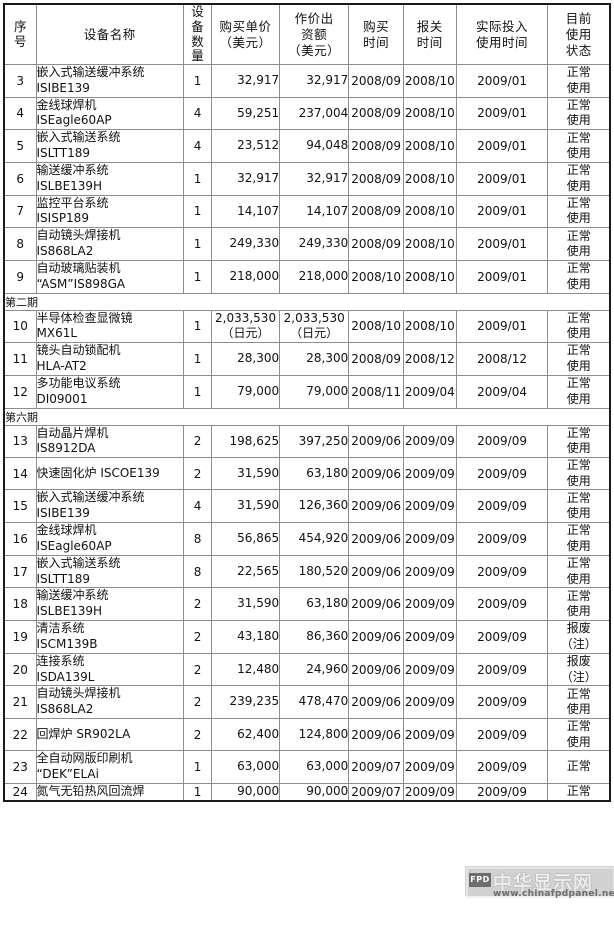  I want to click on cell-unit-price: 28,300, so click(245, 359).